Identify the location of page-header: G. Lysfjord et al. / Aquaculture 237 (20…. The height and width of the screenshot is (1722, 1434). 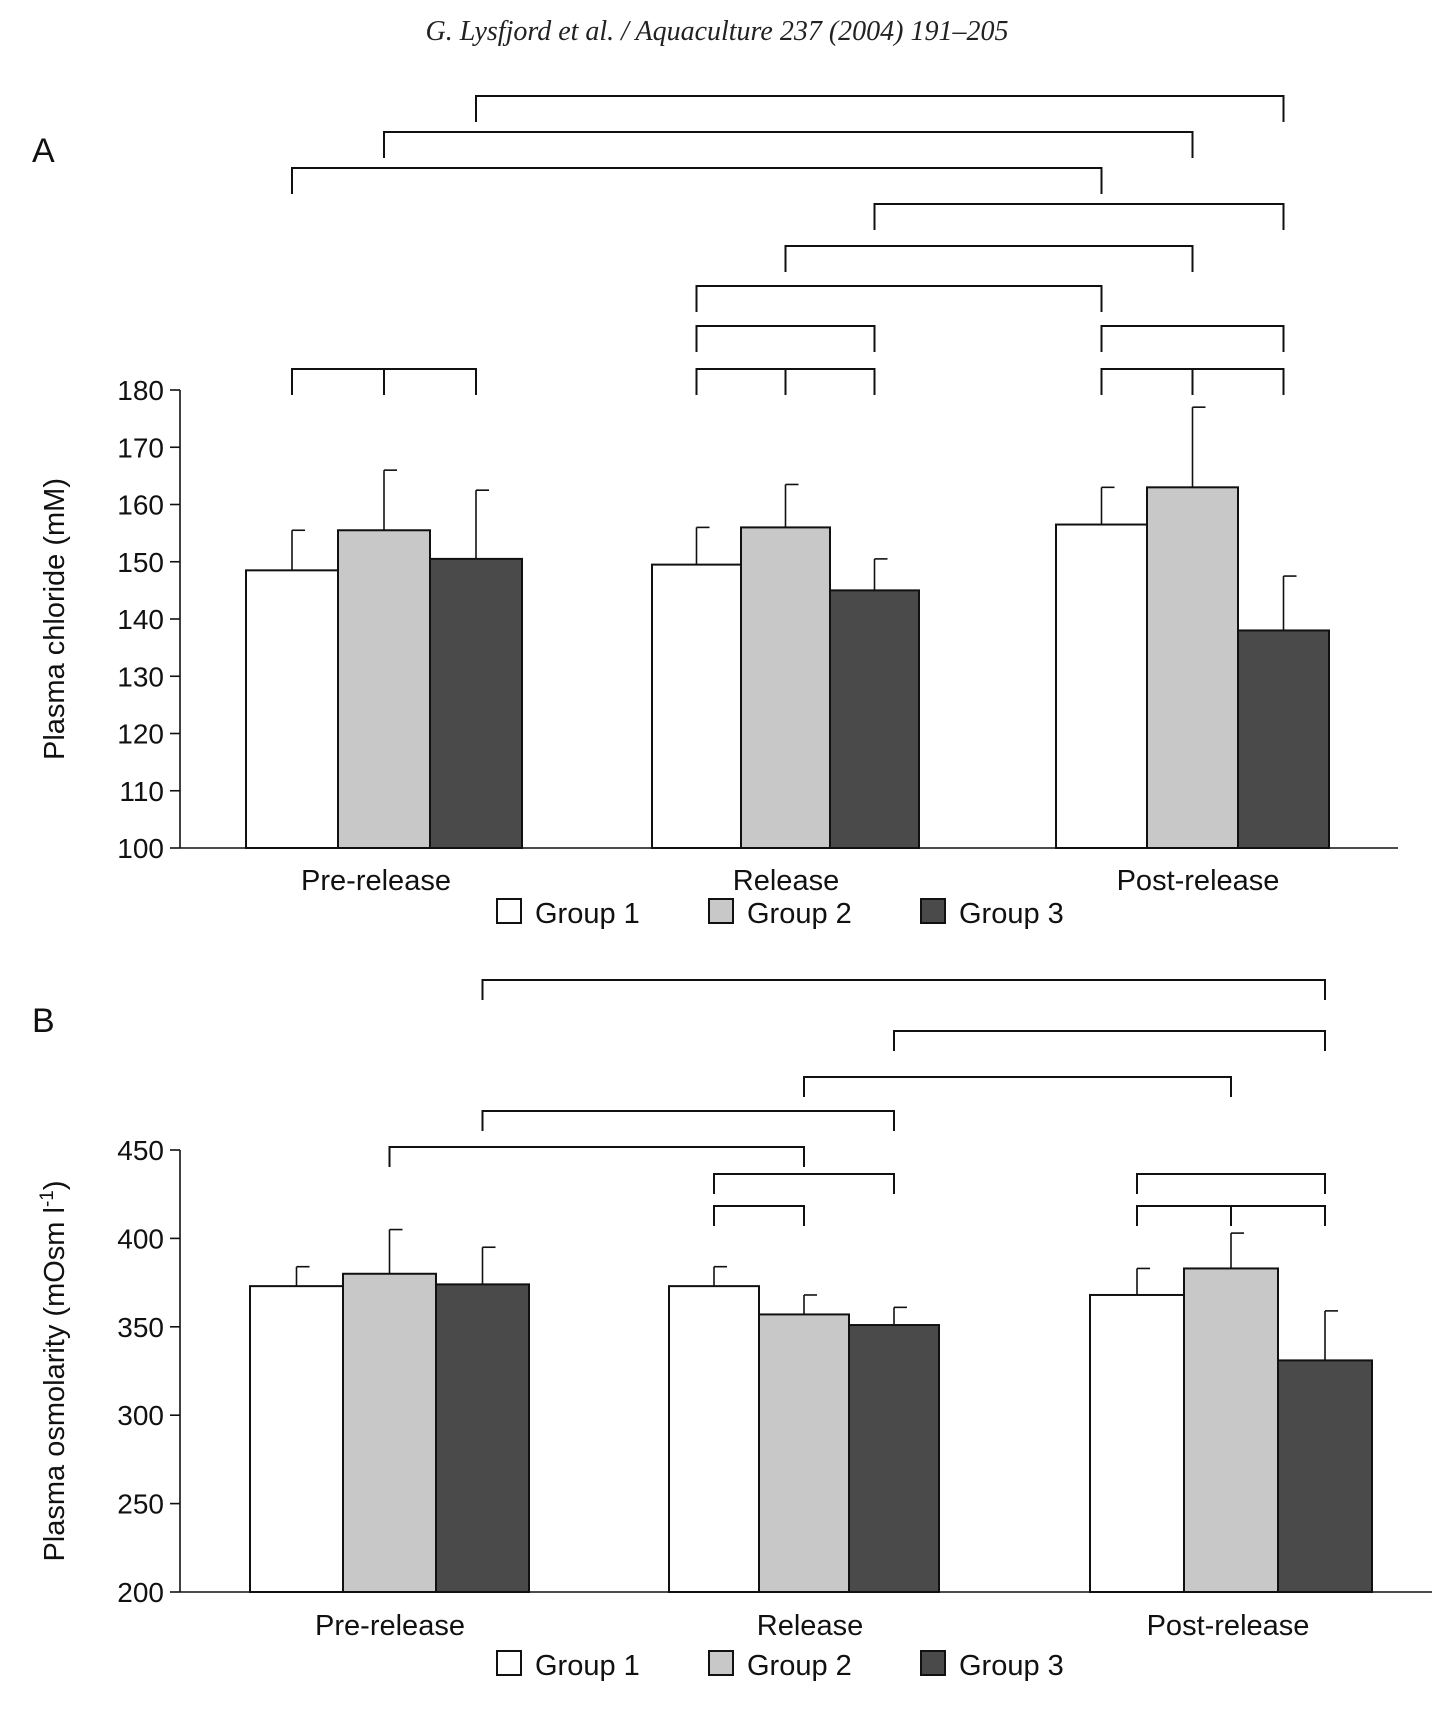
(717, 31).